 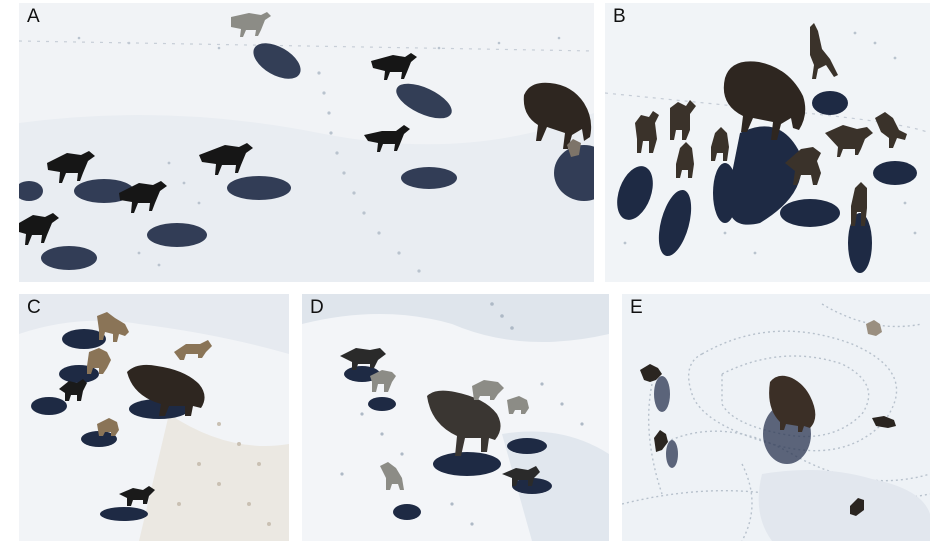 I want to click on panel-label: B, so click(x=619, y=16).